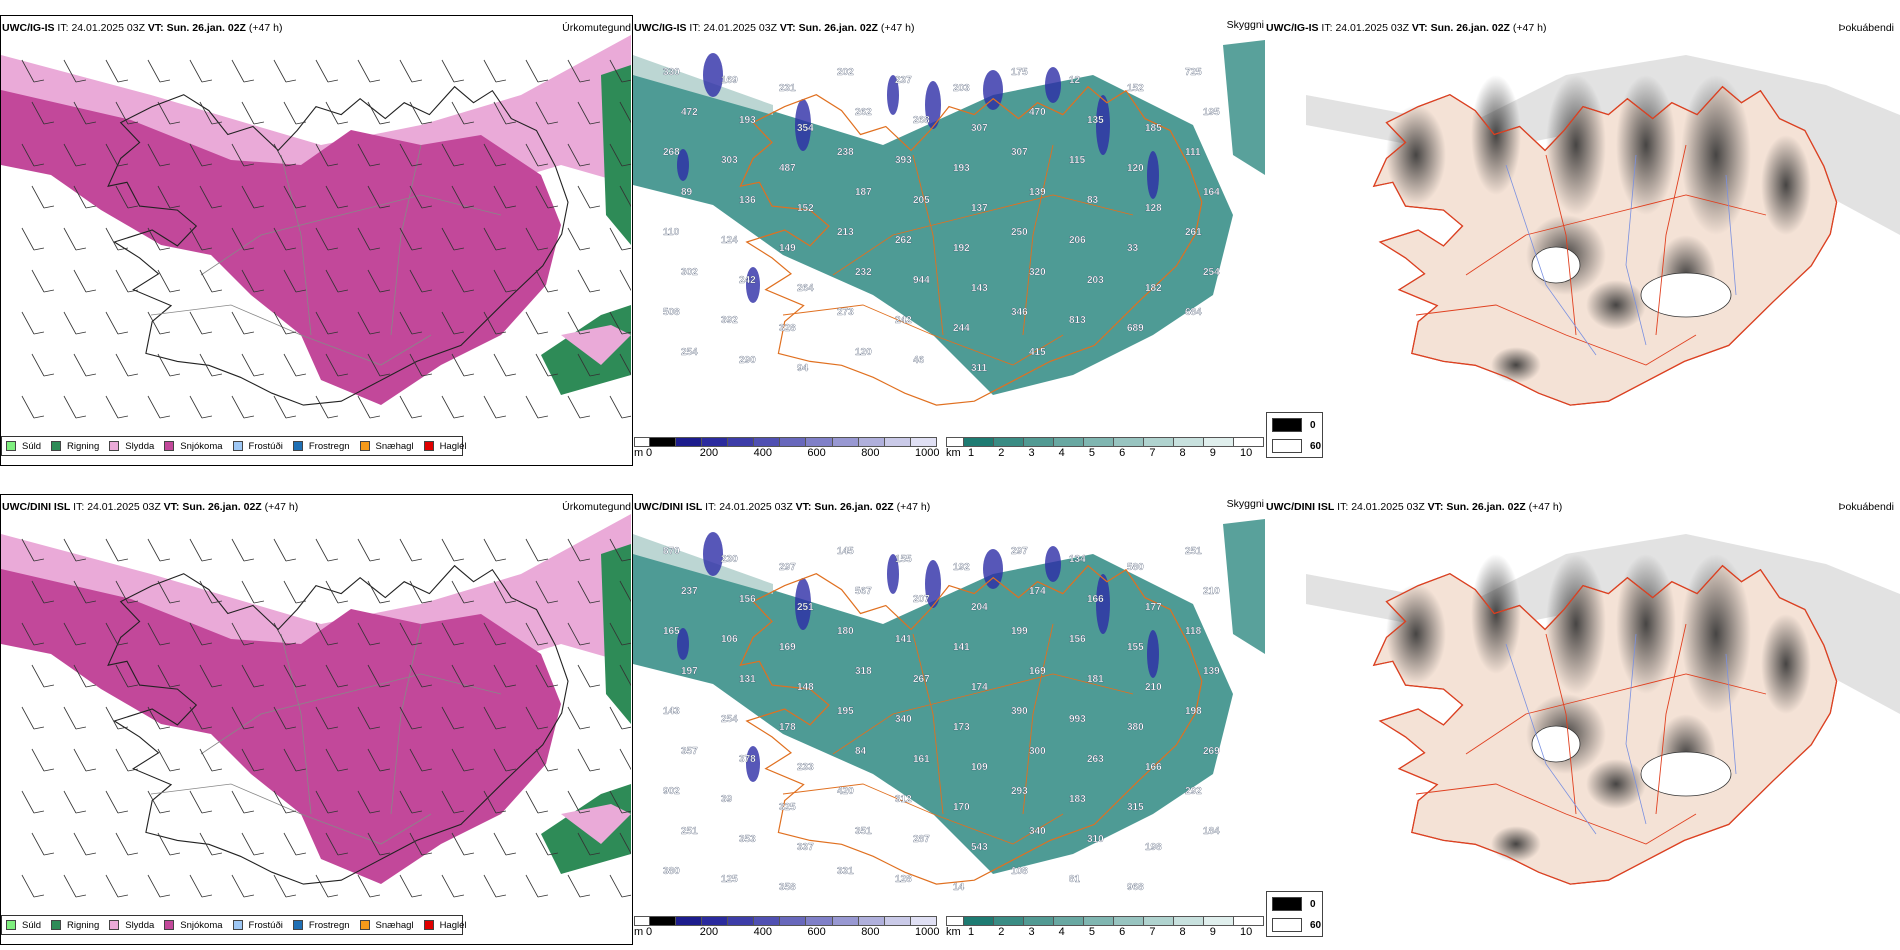  What do you see at coordinates (1316, 925) in the screenshot?
I see `legend-label: 60` at bounding box center [1316, 925].